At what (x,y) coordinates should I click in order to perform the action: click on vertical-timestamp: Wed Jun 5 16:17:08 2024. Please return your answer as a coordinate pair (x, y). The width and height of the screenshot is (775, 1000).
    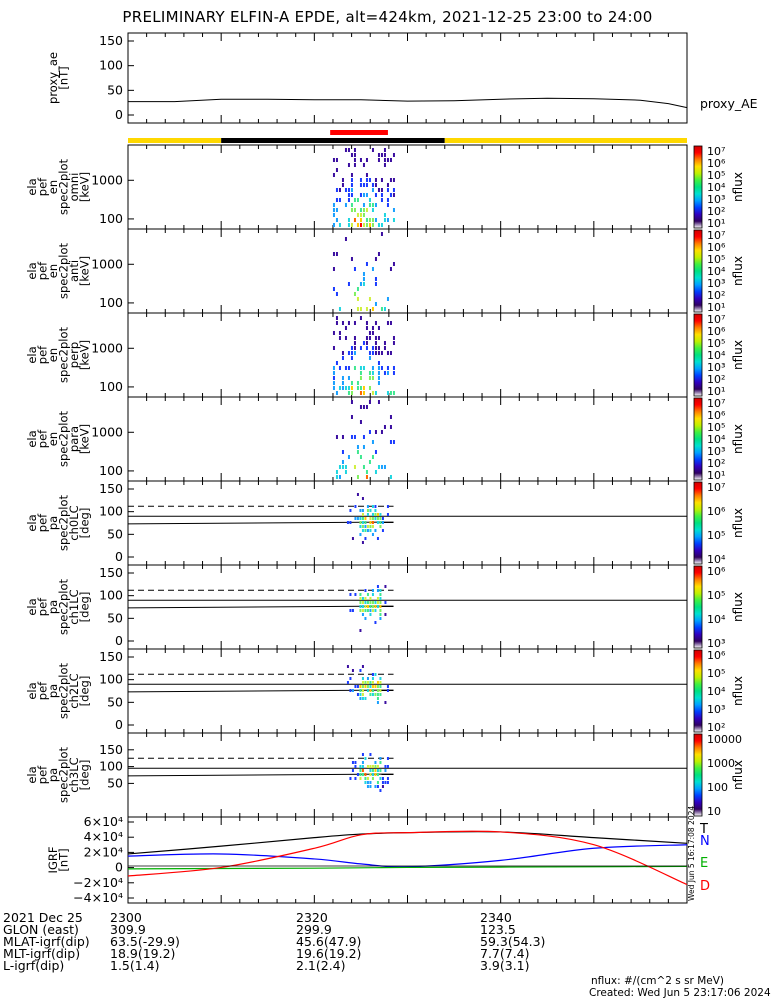
    Looking at the image, I should click on (691, 853).